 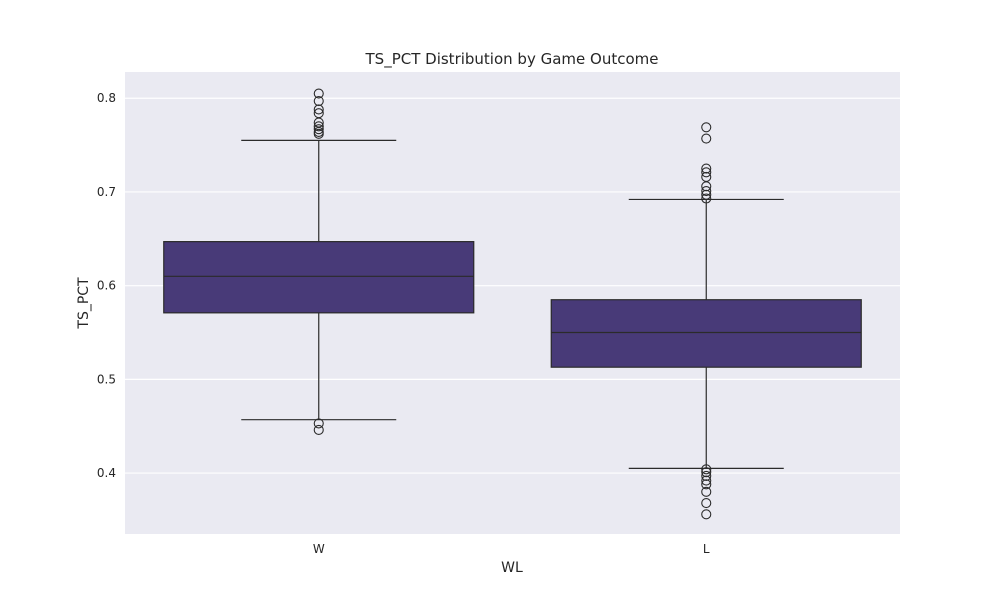 What do you see at coordinates (512, 59) in the screenshot?
I see `chart-title: TS_PCT Distribution by Game Outcome` at bounding box center [512, 59].